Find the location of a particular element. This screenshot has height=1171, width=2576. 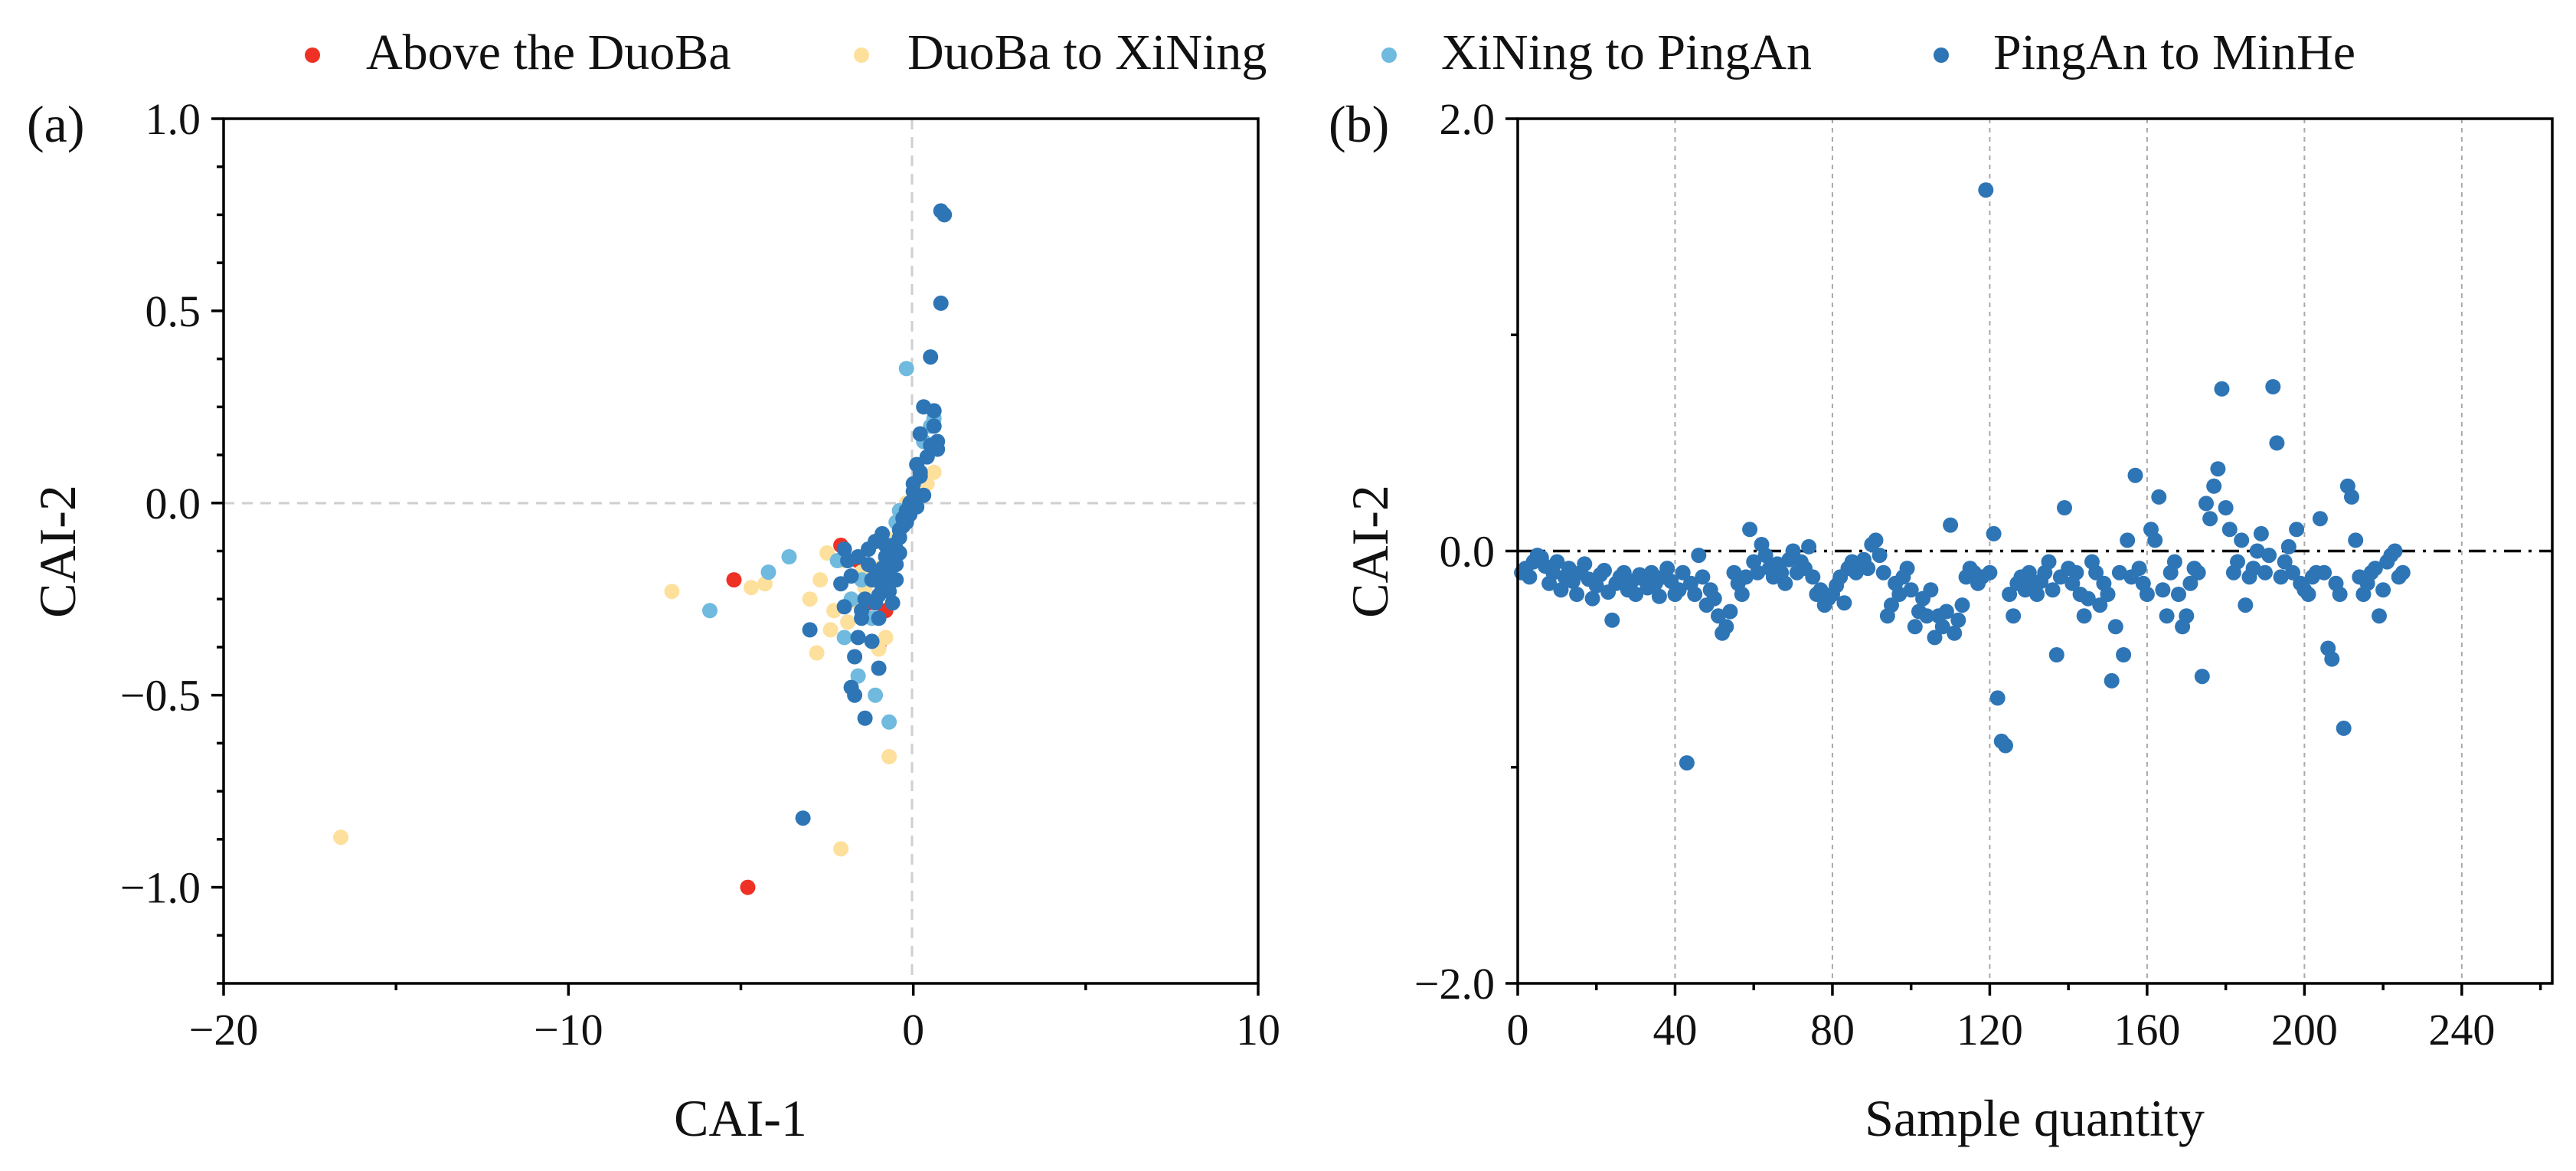

legend-item-duoba-xining: DuoBa to XiNing is located at coordinates (1060, 52).